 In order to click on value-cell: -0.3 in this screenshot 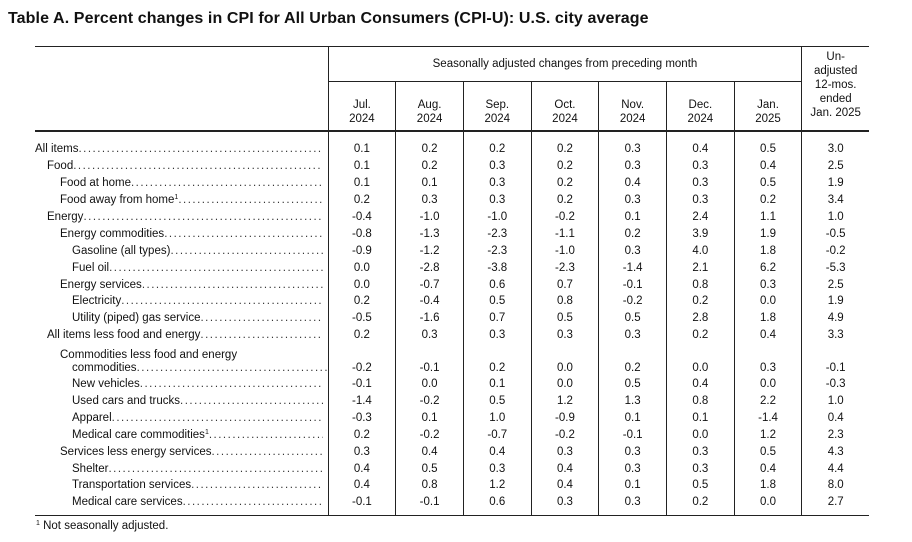, I will do `click(361, 418)`.